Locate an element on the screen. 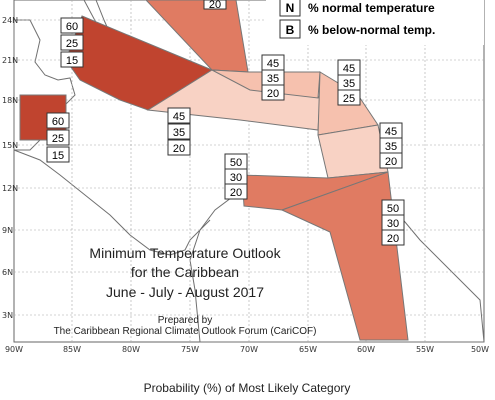 This screenshot has height=400, width=495. lon-ticks: 90W 85W 80W 75W 70W 65W 60W 55W 50W is located at coordinates (247, 349).